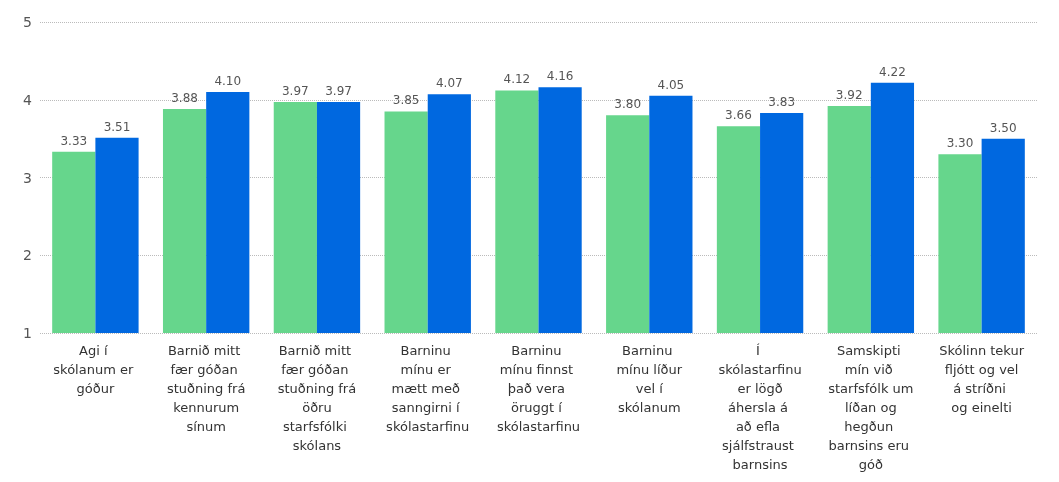 The height and width of the screenshot is (482, 1059). What do you see at coordinates (449, 83) in the screenshot?
I see `data-label: 4.07` at bounding box center [449, 83].